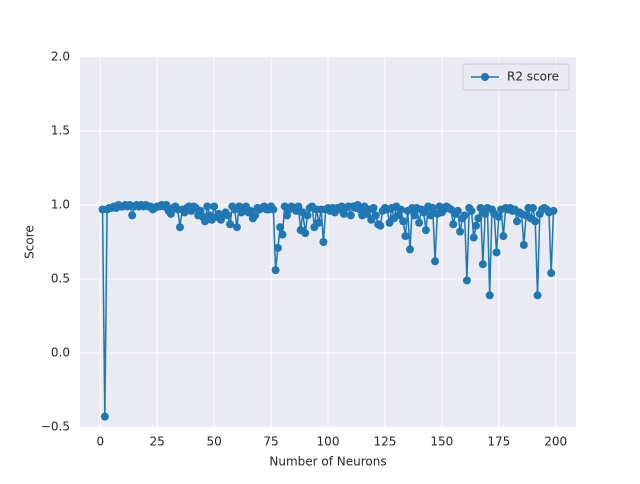 The height and width of the screenshot is (484, 640). What do you see at coordinates (270, 442) in the screenshot?
I see `x-tick-label: 75` at bounding box center [270, 442].